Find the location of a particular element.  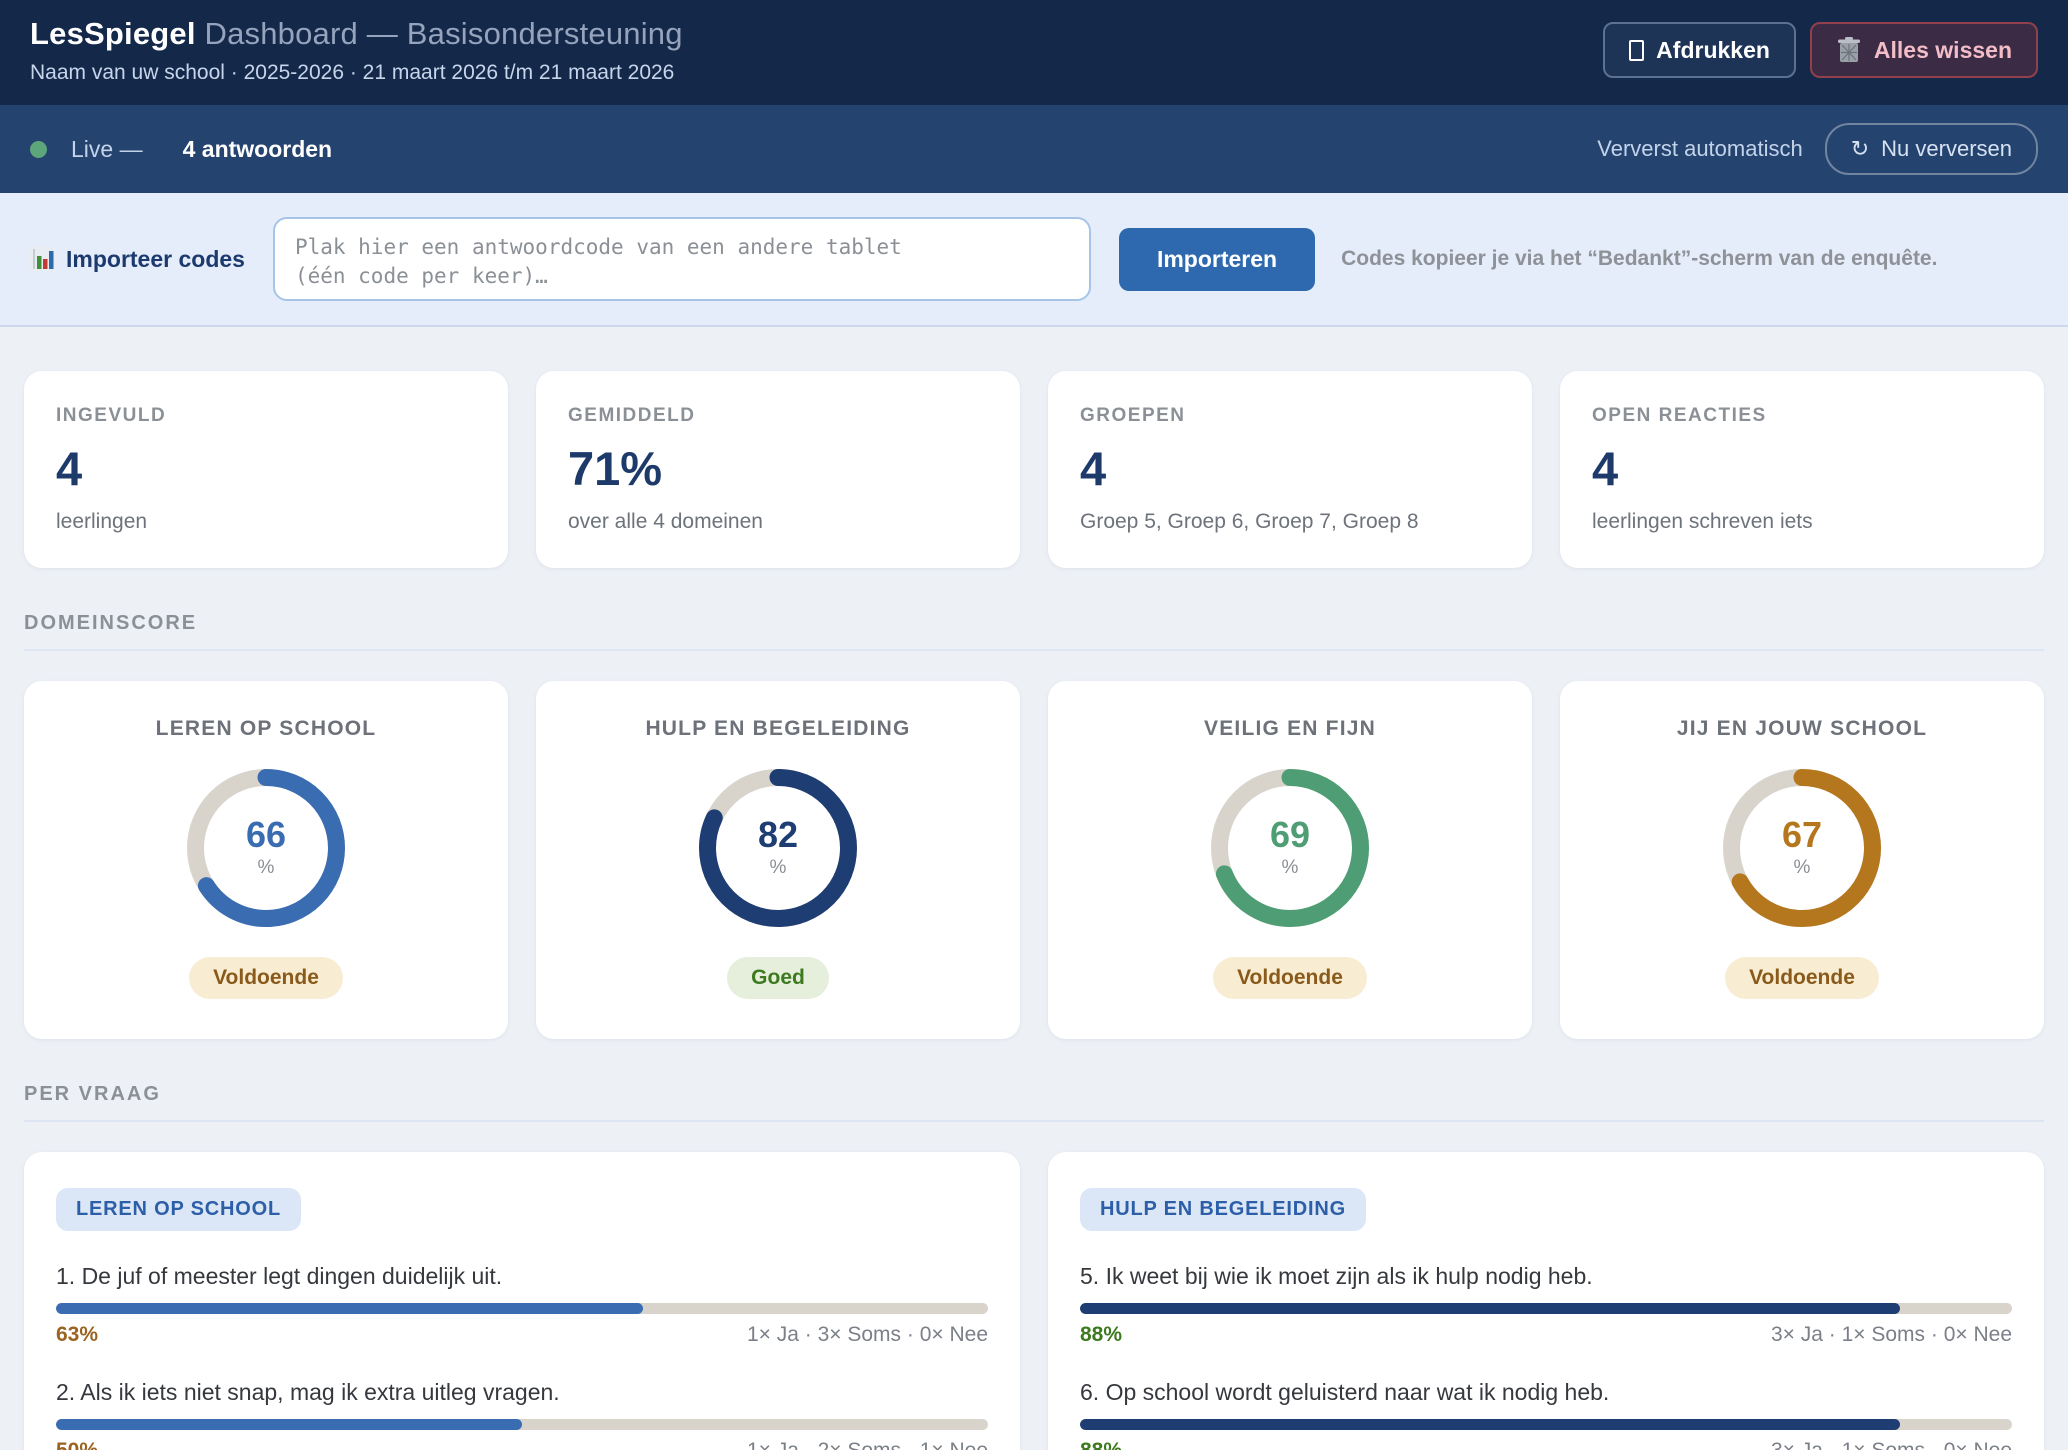

domain-card-jij-en-jouw-school: JIJ EN JOUW SCHOOL 67 % Voldoende is located at coordinates (1802, 860).